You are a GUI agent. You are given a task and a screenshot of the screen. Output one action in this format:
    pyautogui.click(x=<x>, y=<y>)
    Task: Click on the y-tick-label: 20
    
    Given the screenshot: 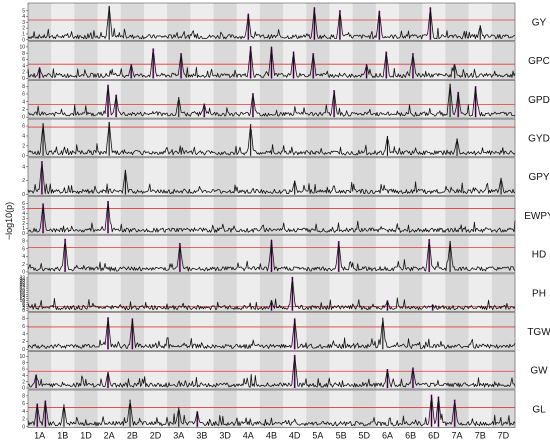 What is the action you would take?
    pyautogui.click(x=22, y=291)
    